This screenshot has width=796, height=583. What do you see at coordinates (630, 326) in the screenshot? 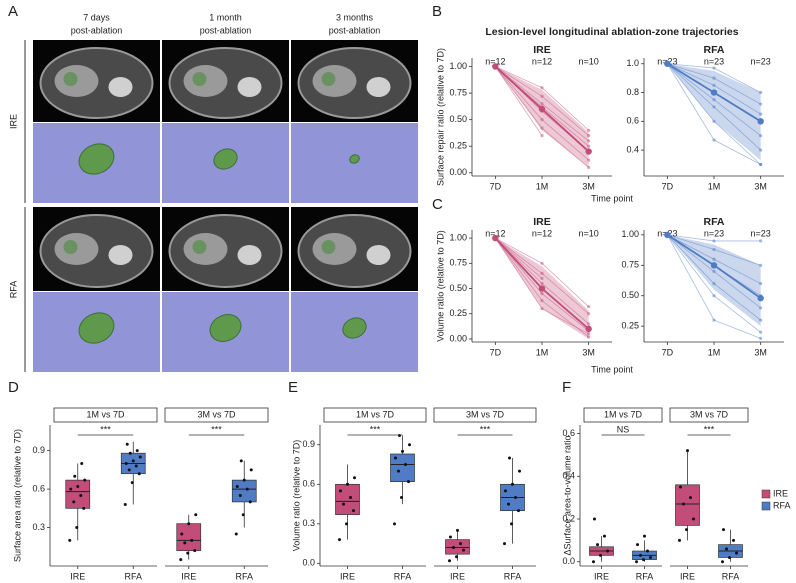
I see `y-tick-label: 0.25` at bounding box center [630, 326].